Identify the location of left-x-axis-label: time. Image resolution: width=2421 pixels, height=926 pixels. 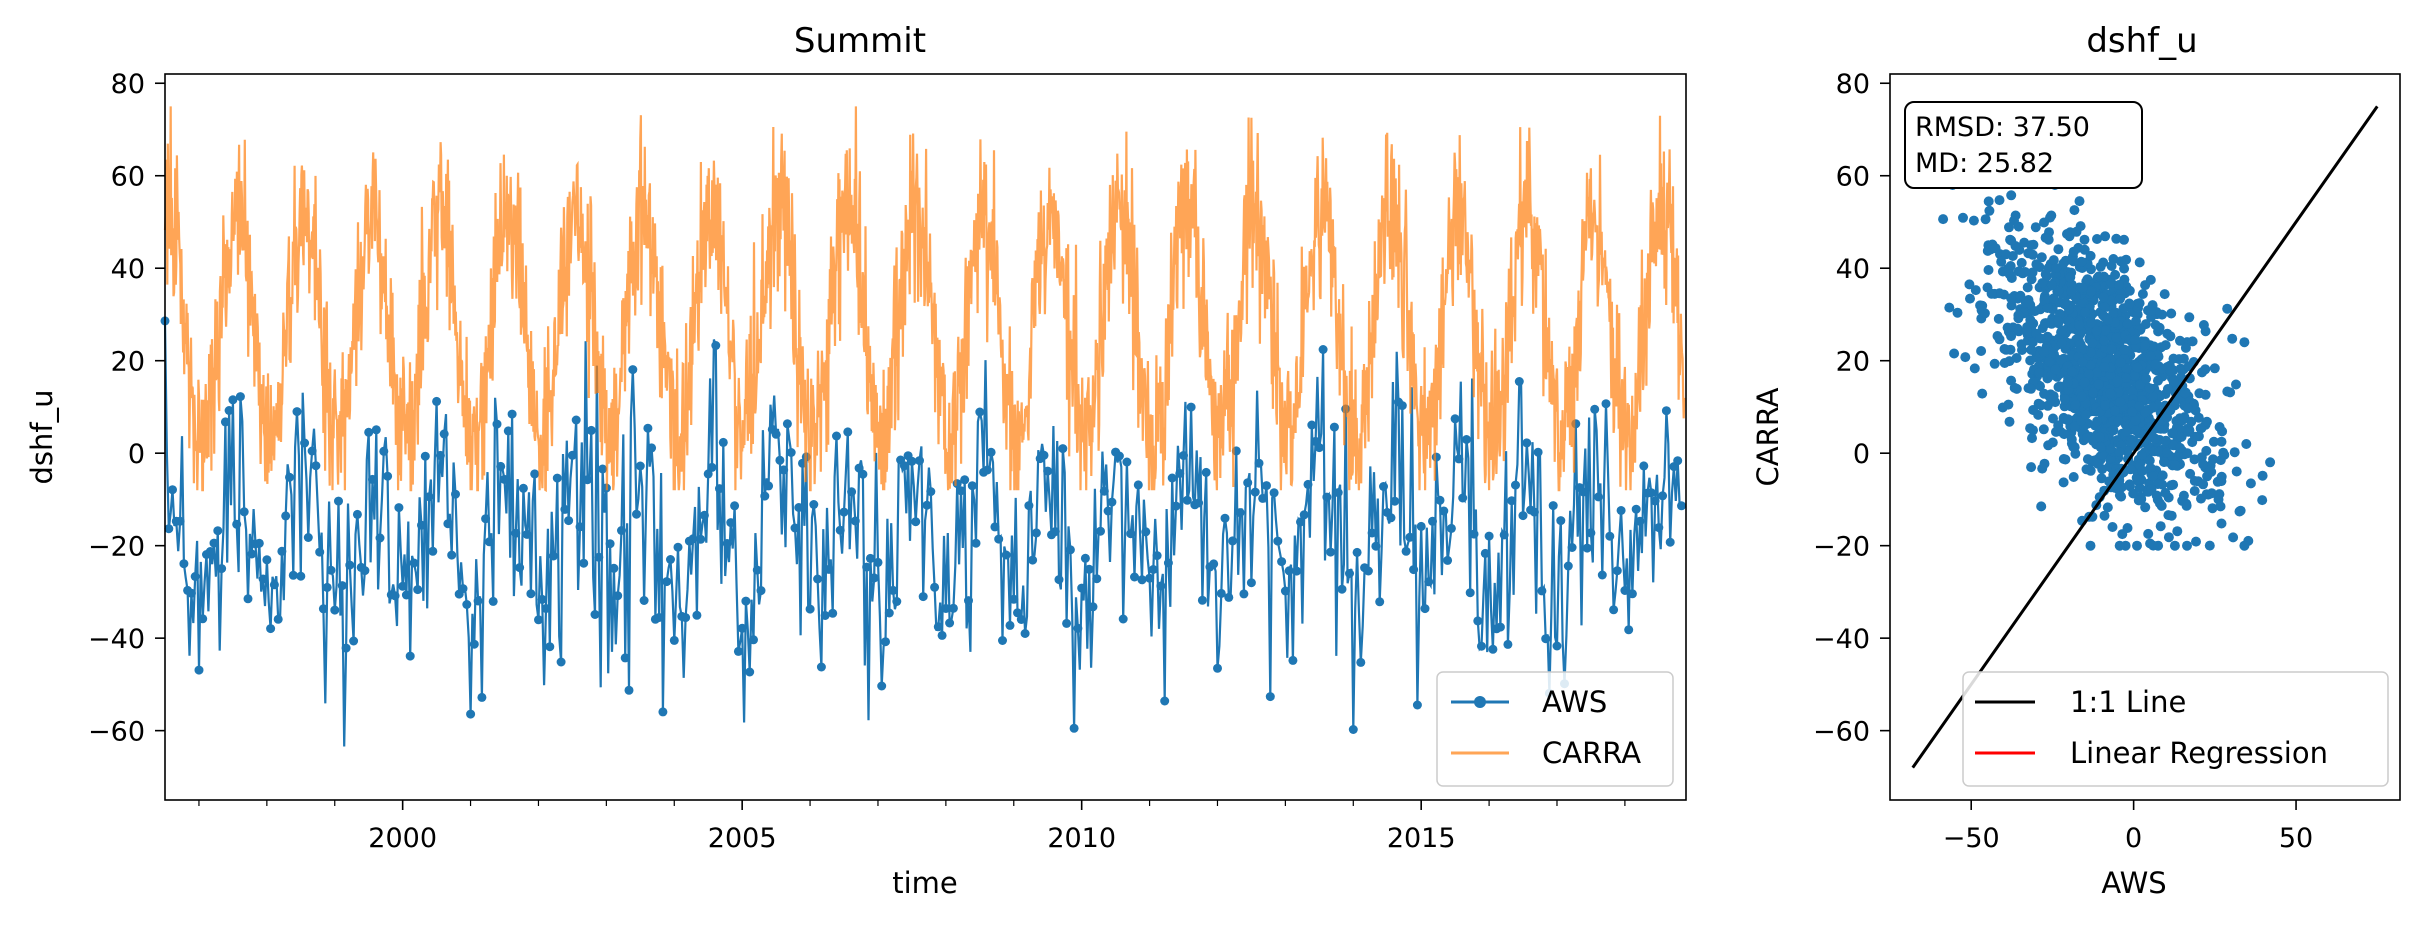
(925, 883).